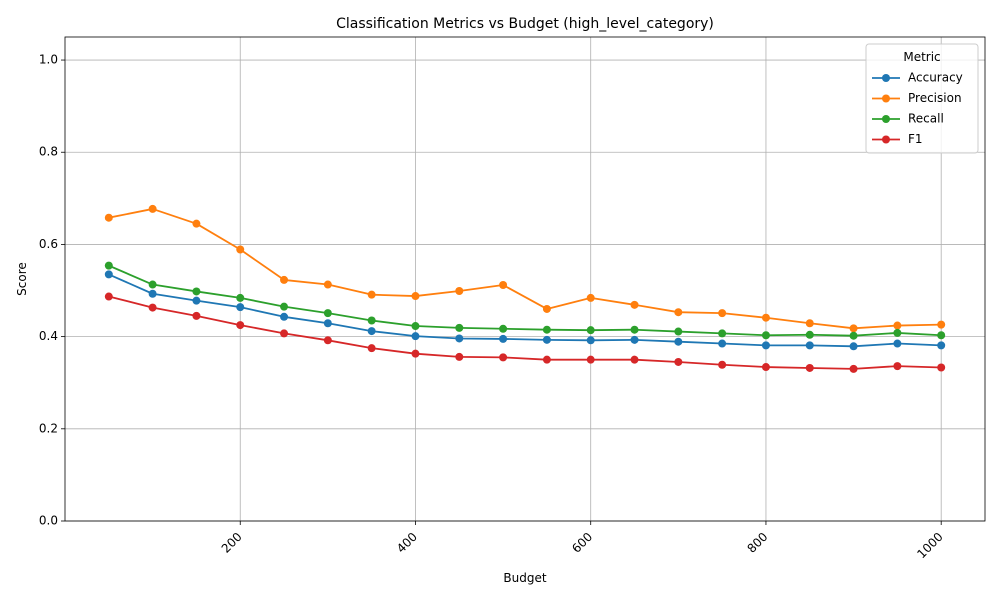 The width and height of the screenshot is (1000, 600). What do you see at coordinates (917, 108) in the screenshot?
I see `legend-items: Accuracy Precision Recall F1` at bounding box center [917, 108].